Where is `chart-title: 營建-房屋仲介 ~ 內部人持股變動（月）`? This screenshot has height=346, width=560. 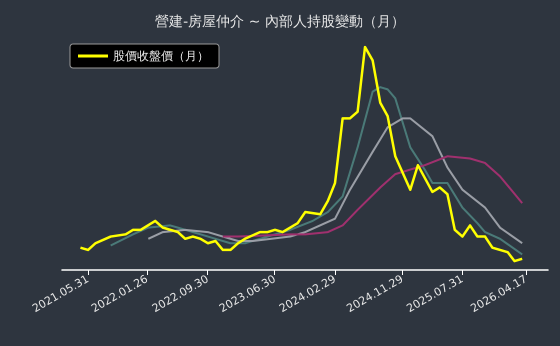
chart-title: 營建-房屋仲介 ~ 內部人持股變動（月） is located at coordinates (280, 22).